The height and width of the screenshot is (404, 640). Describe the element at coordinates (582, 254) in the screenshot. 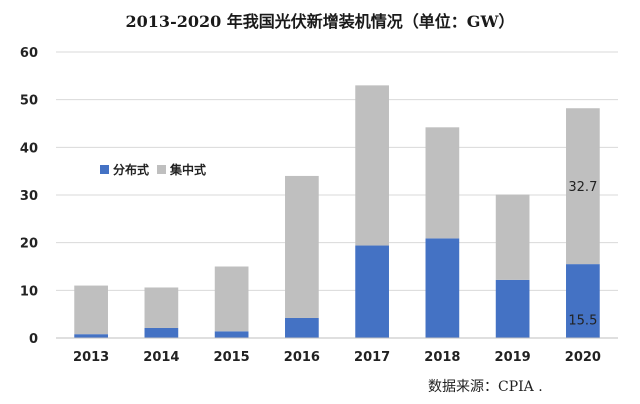

I see `data-labels: 32.7 15.5` at that location.